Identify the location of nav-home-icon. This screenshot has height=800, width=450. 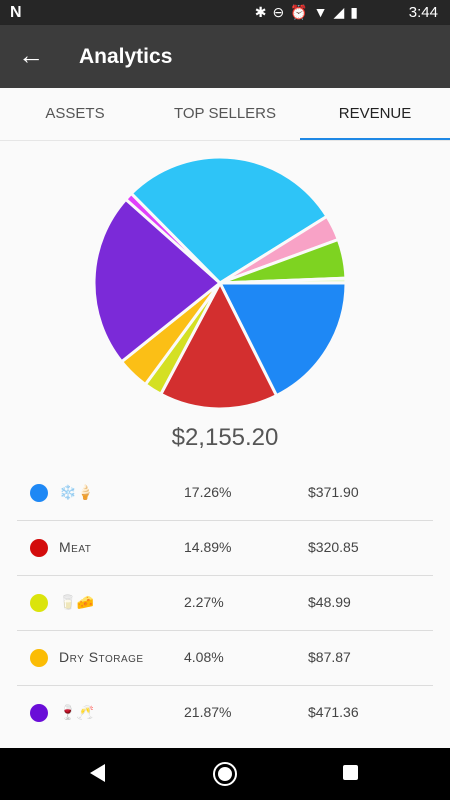
(225, 774).